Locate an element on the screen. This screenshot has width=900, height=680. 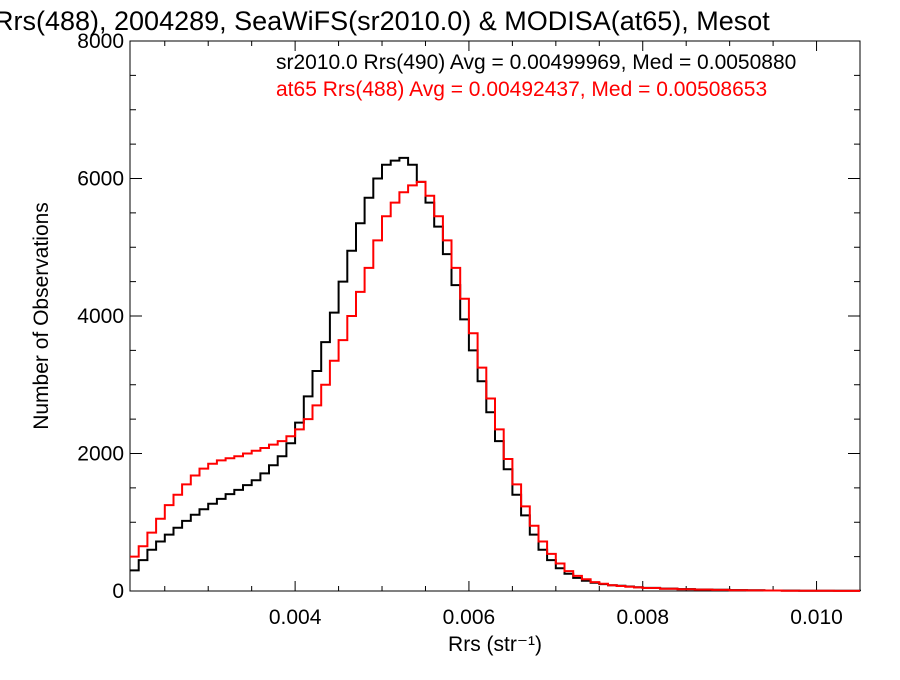
x-axis-label: Rrs (str⁻¹) is located at coordinates (495, 644).